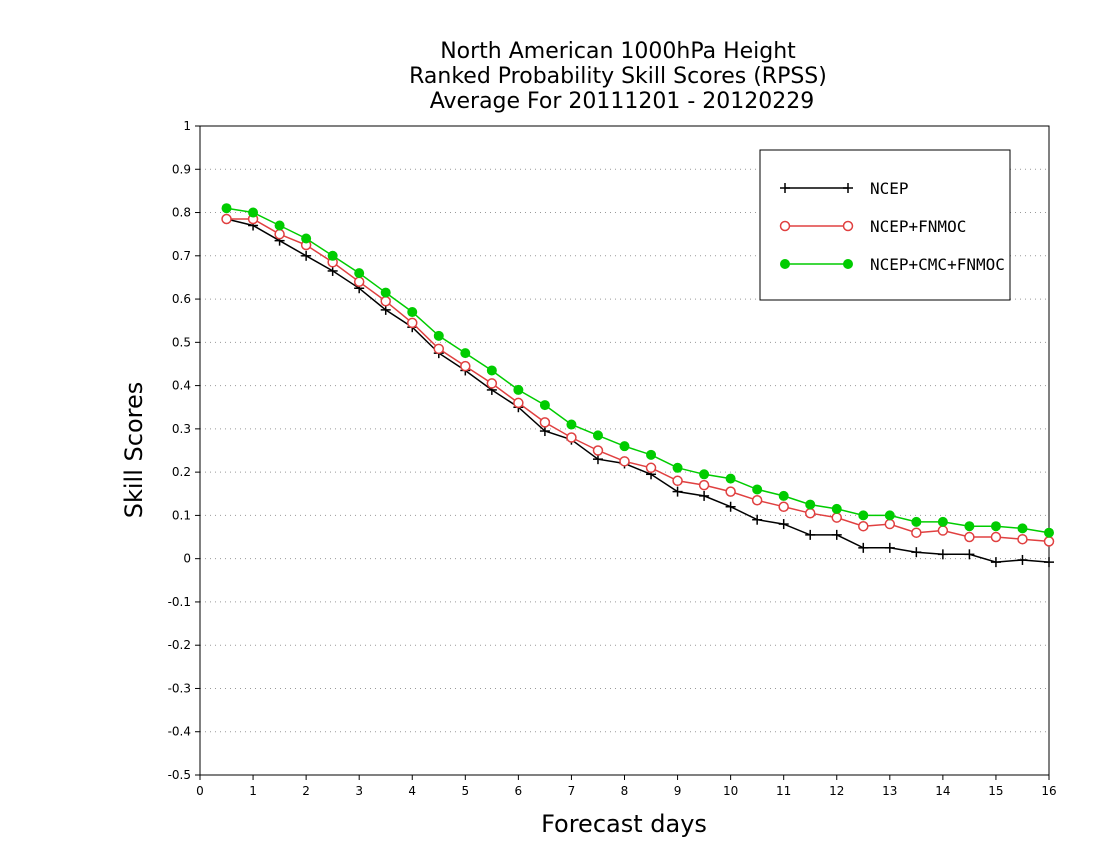 The height and width of the screenshot is (850, 1100). What do you see at coordinates (918, 226) in the screenshot?
I see `legend-label: NCEP+FNMOC` at bounding box center [918, 226].